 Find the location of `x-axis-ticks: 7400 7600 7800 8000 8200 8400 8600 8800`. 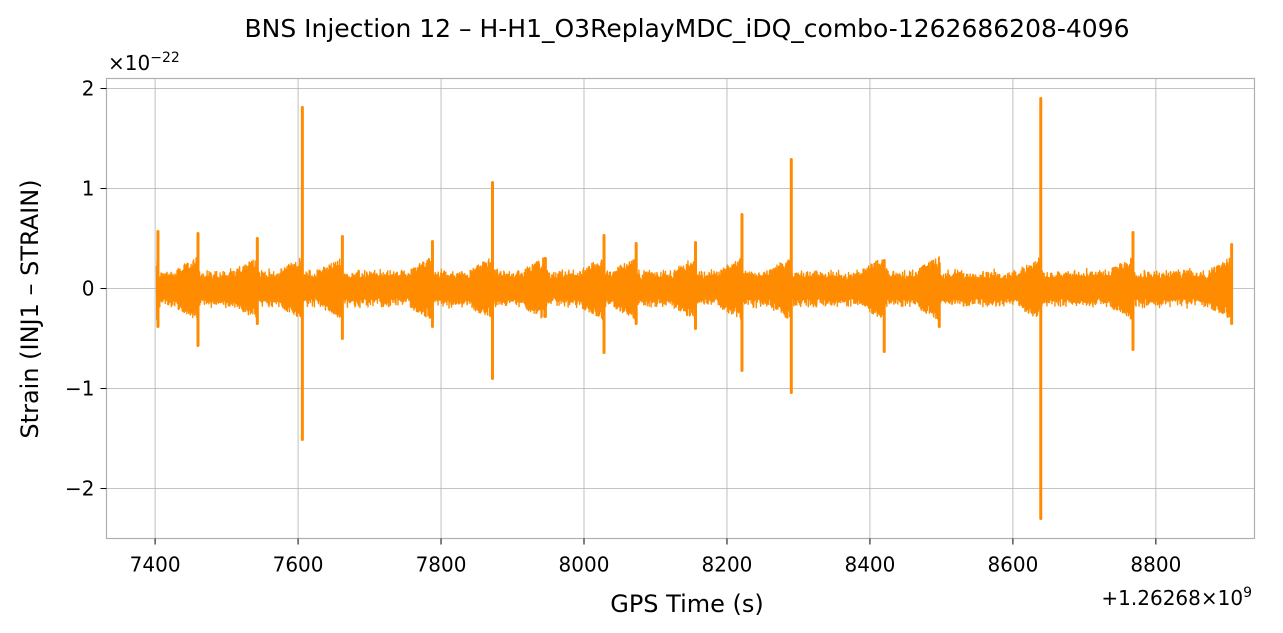

x-axis-ticks: 7400 7600 7800 8000 8200 8400 8600 8800 is located at coordinates (655, 557).